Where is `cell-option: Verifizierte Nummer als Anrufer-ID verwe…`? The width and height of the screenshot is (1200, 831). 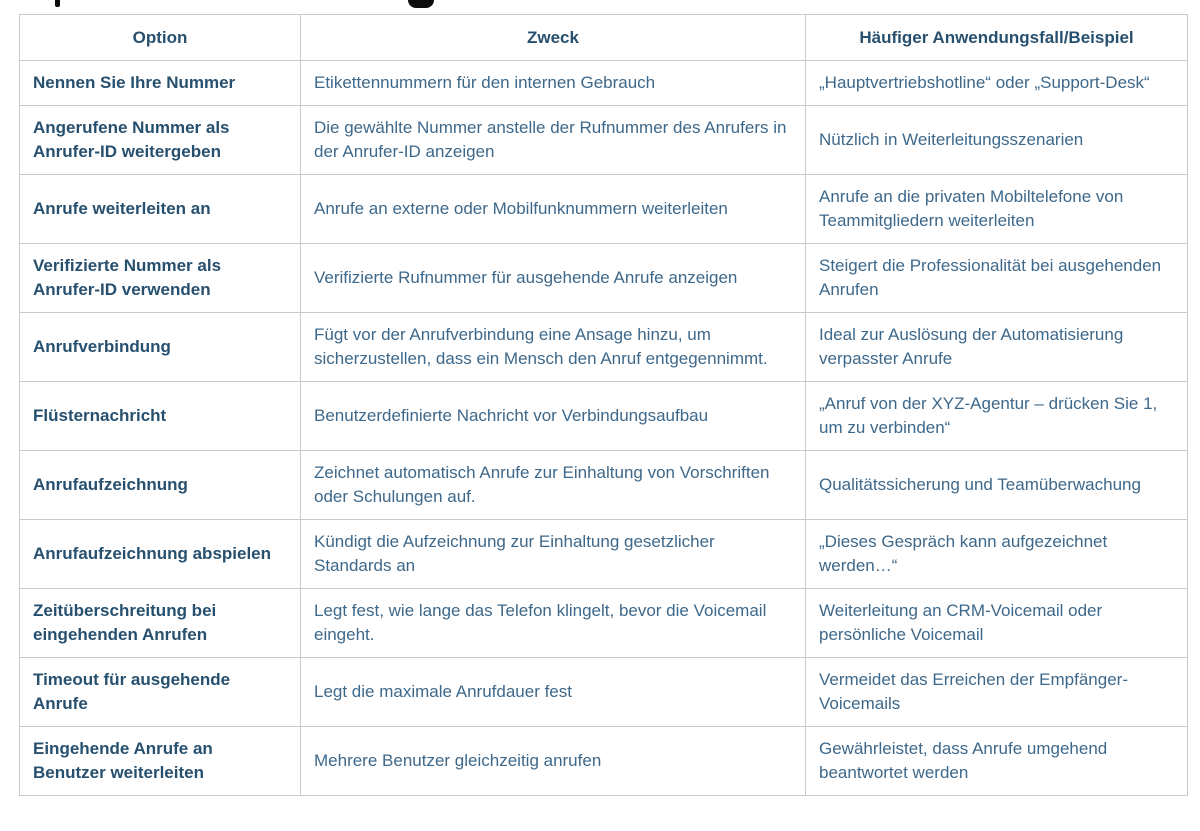 cell-option: Verifizierte Nummer als Anrufer-ID verwe… is located at coordinates (160, 278).